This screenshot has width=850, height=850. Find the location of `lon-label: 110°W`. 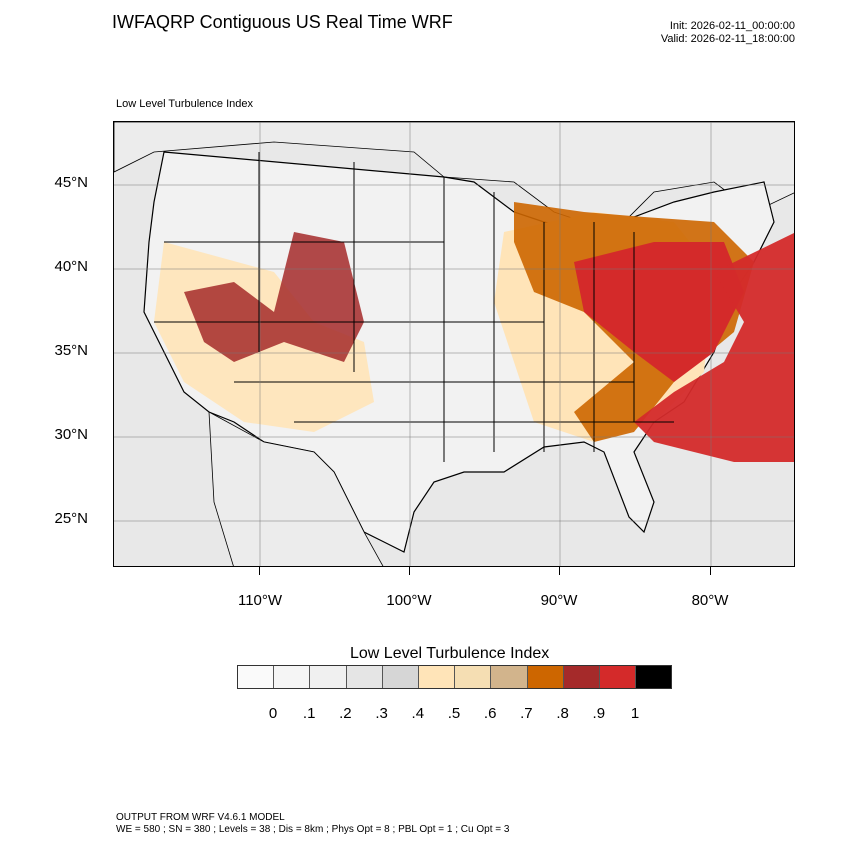

lon-label: 110°W is located at coordinates (260, 600).